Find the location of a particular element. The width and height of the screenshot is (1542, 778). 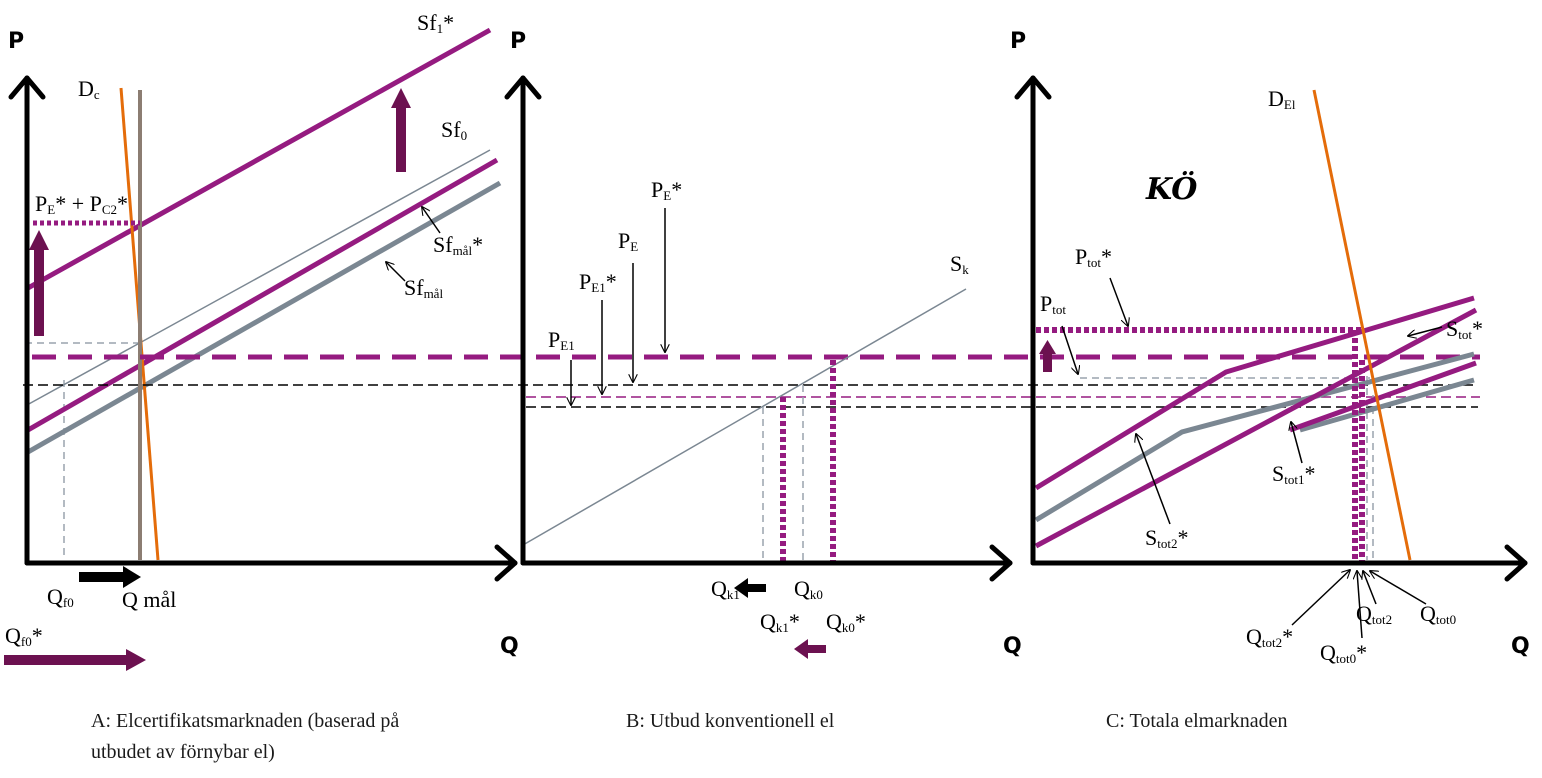

stot-star-curve is located at coordinates (1254, 393).